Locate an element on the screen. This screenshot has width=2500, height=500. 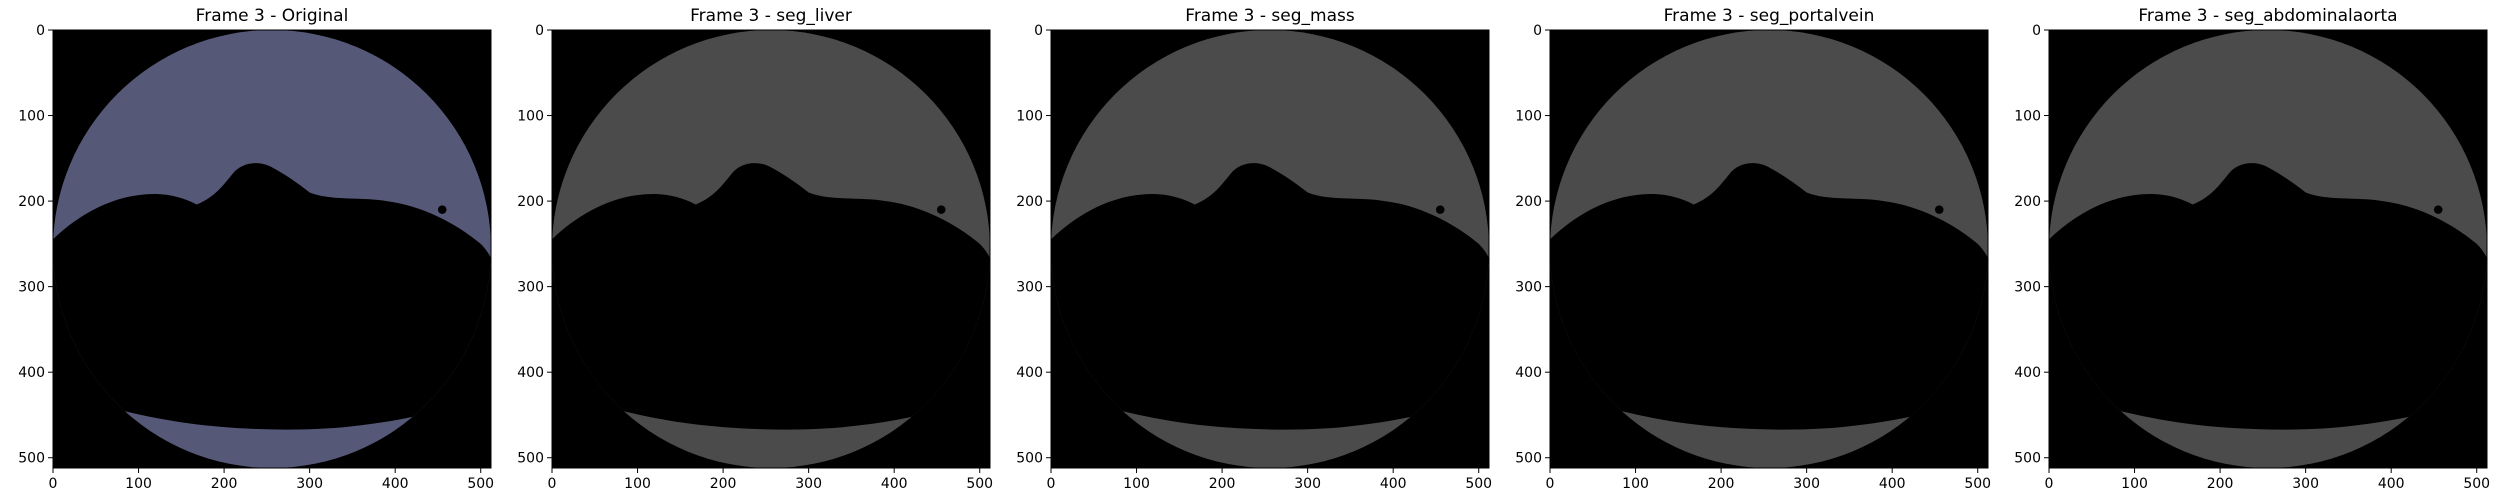
panel-title: Frame 3 - seg_abdominalaorta is located at coordinates (2267, 16).